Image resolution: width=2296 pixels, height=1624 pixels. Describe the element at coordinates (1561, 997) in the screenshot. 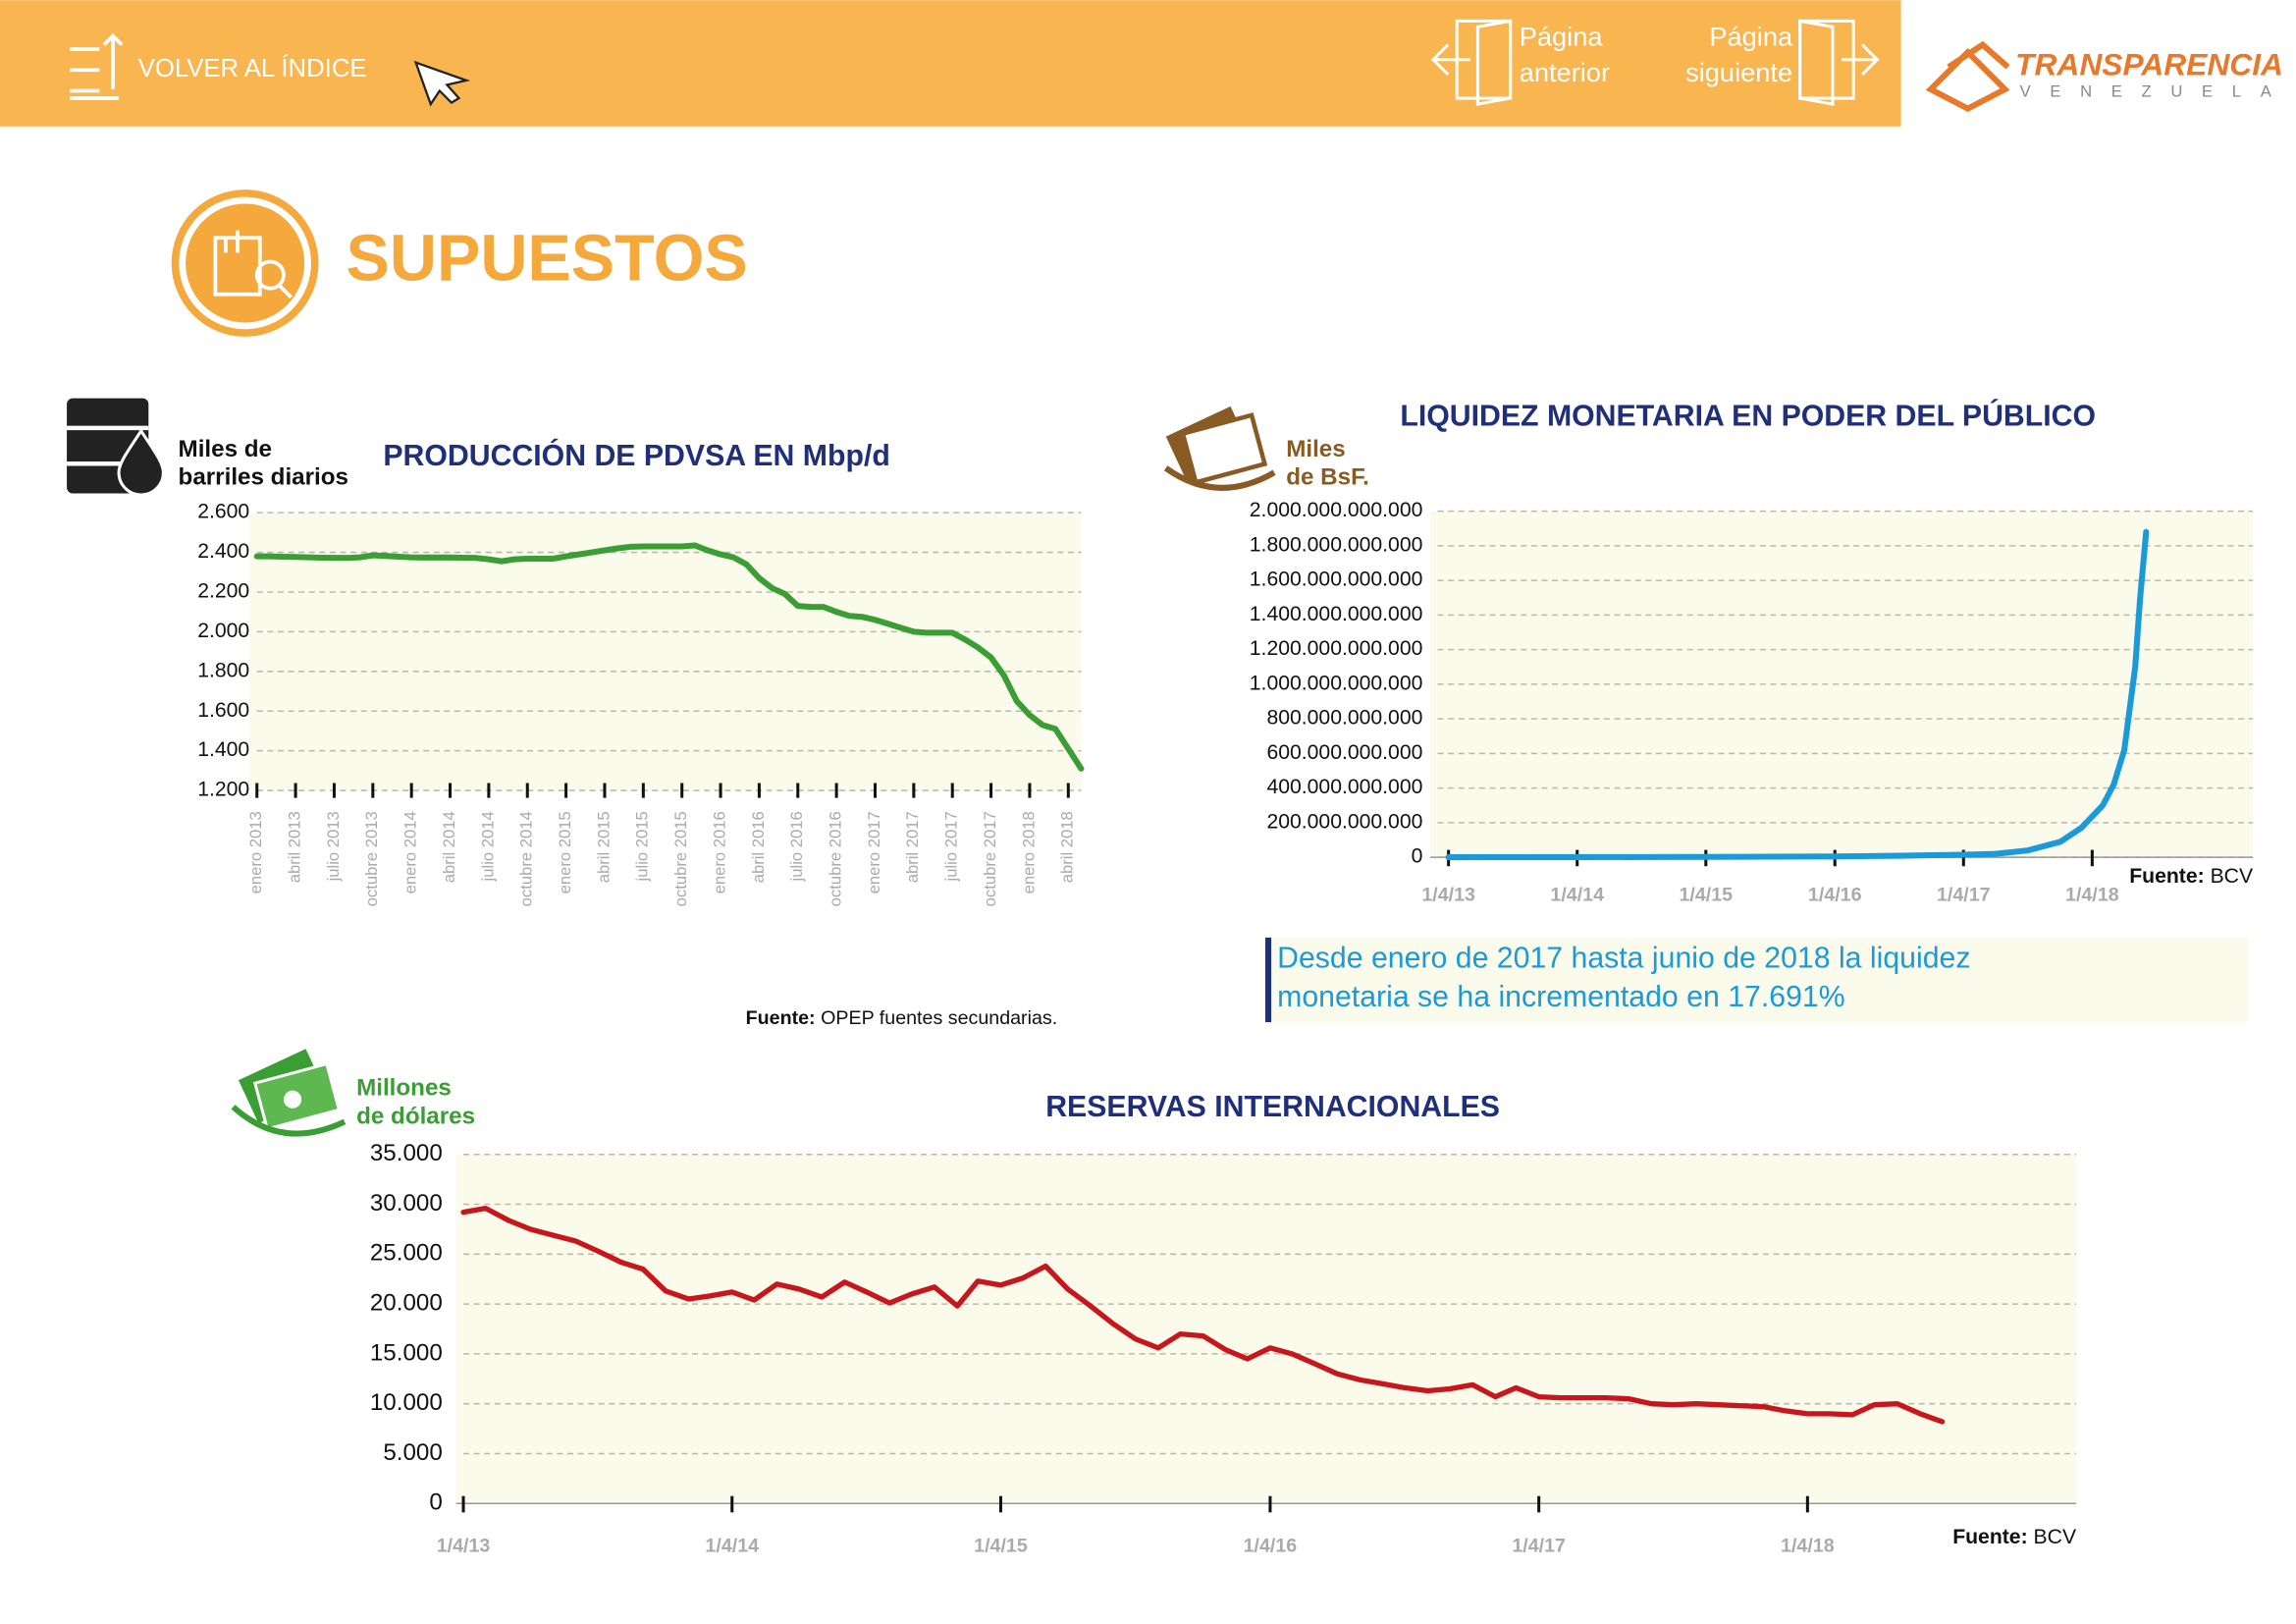

I see `note-text: monetaria se ha incrementado en 17.691%` at that location.